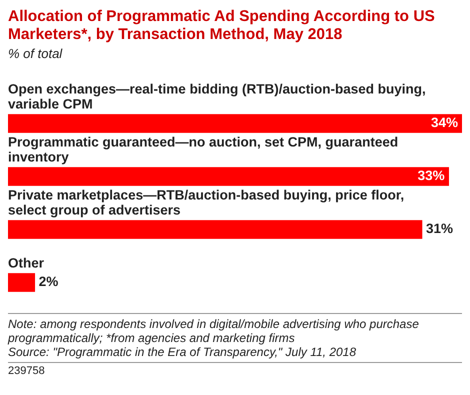 Image resolution: width=470 pixels, height=395 pixels. I want to click on y-tick-label: Private marketplaces—RTB/auction-based buying, price floor, select group of advertisers, so click(206, 202).